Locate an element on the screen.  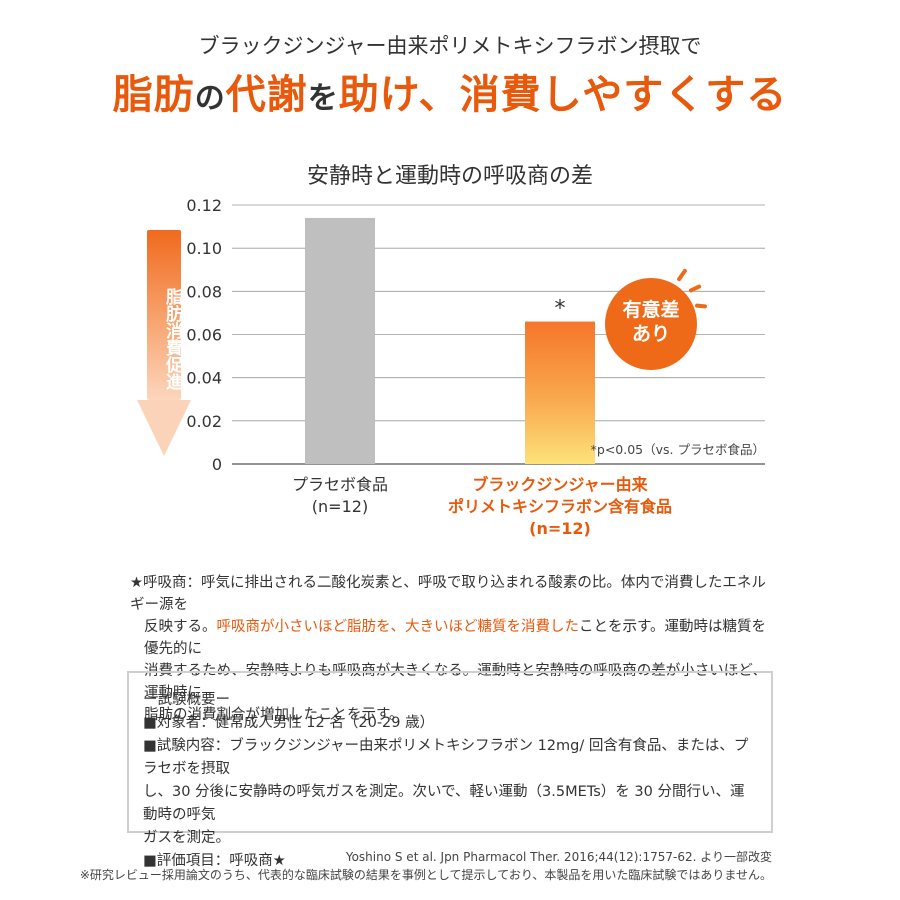
footnote-line-4: 脂肪の消費割合が増加したことを示す。 is located at coordinates (274, 715).